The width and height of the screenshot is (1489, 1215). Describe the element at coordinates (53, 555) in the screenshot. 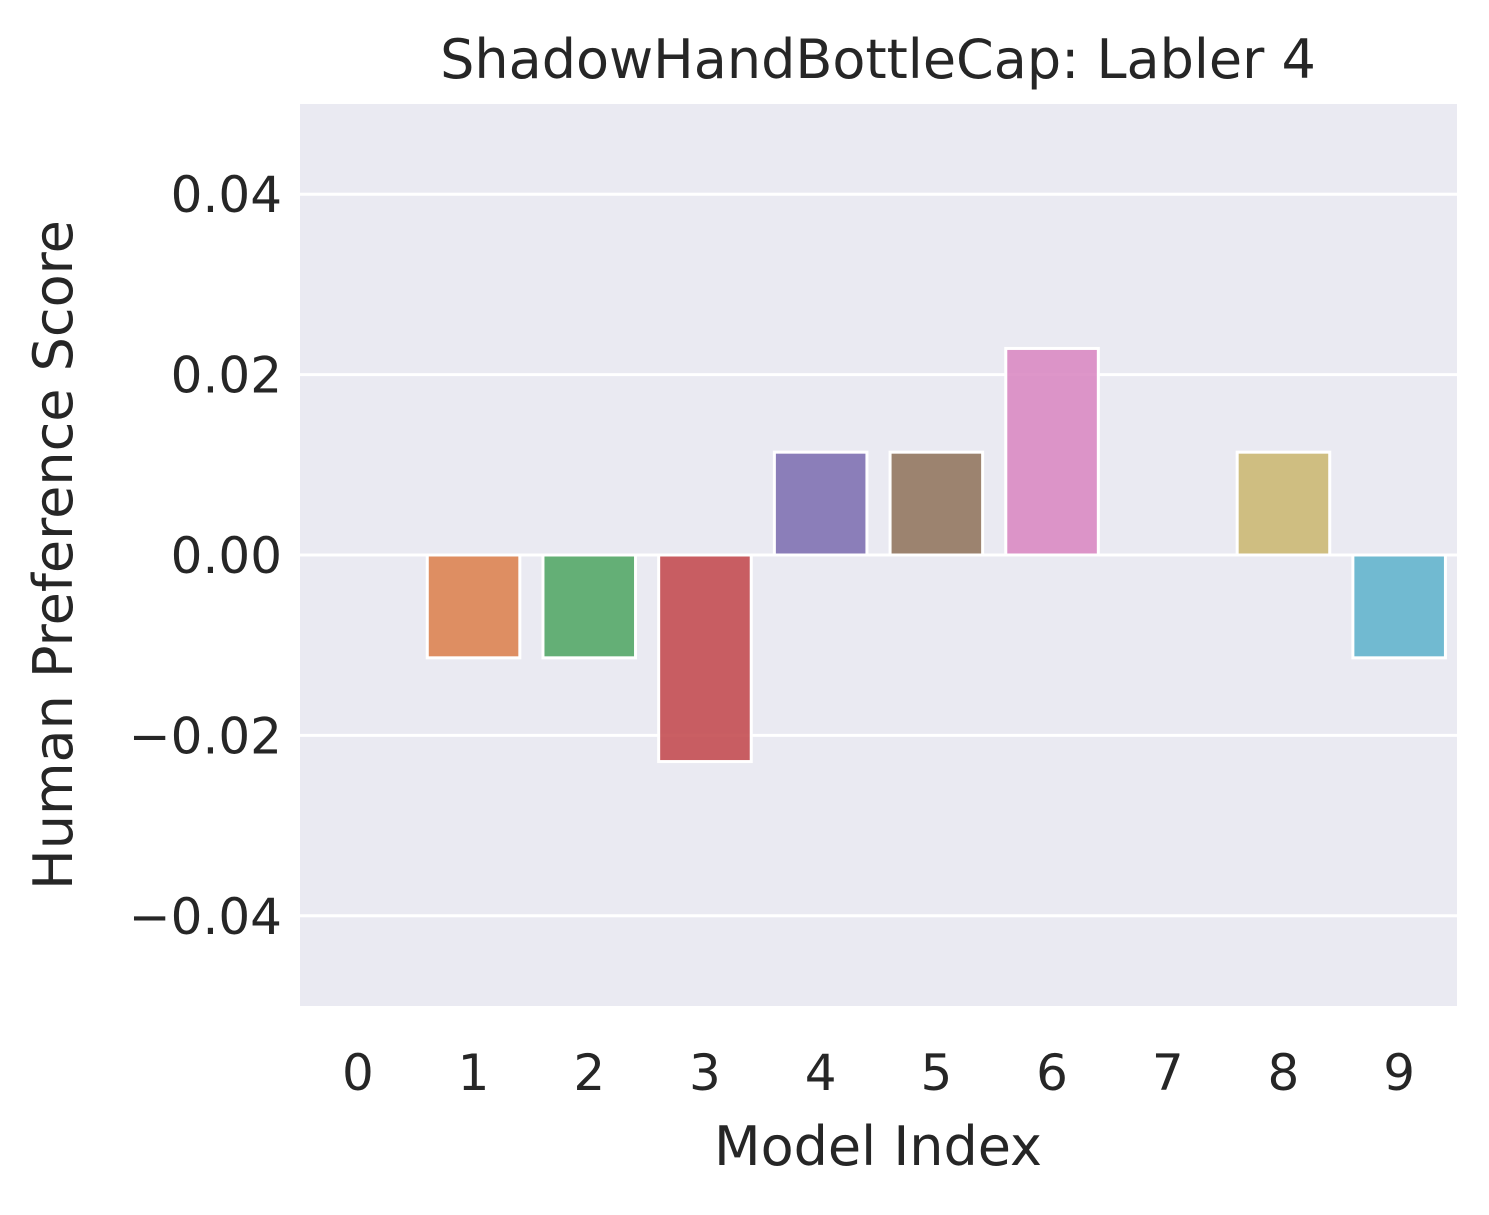

I see `y-axis-label: Human Preference Score` at that location.